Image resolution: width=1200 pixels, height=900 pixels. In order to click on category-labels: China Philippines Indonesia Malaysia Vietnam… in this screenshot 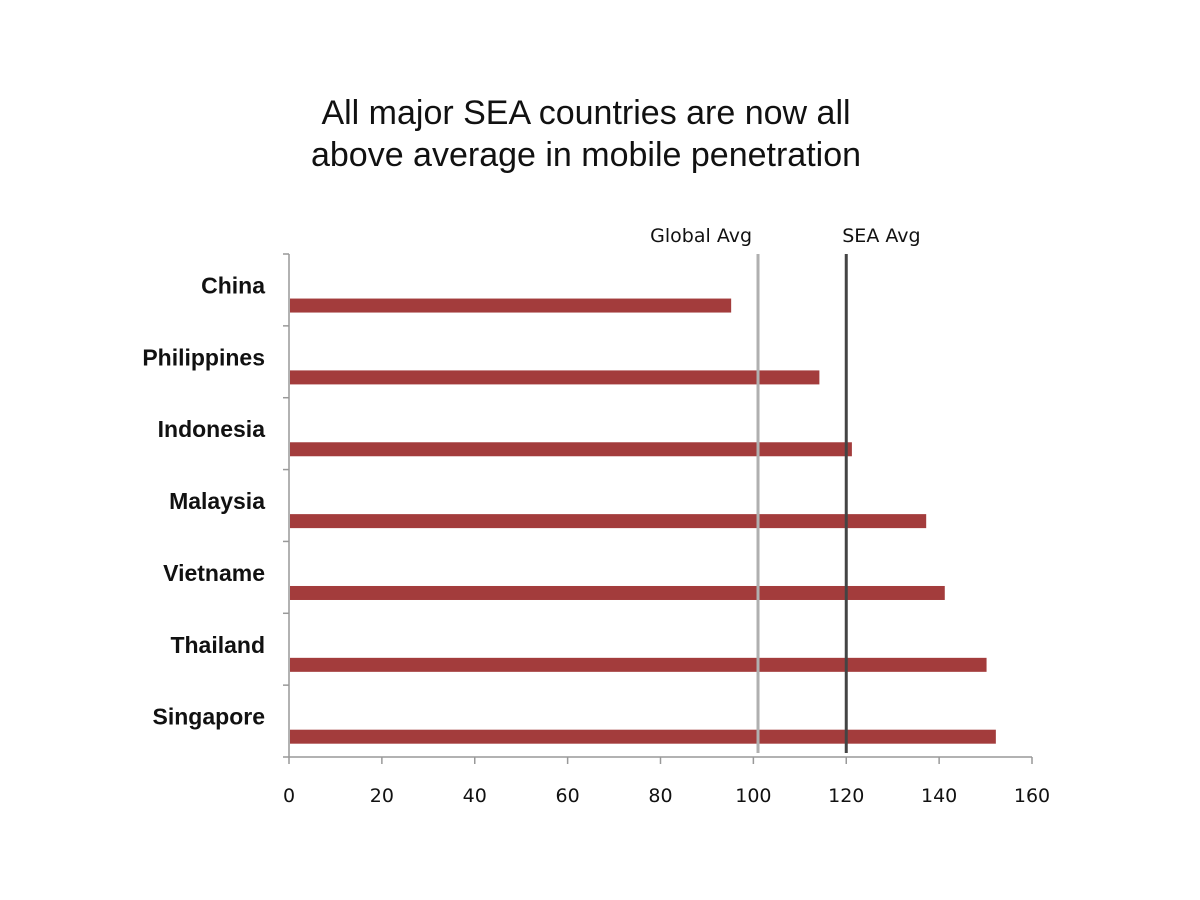, I will do `click(203, 501)`.